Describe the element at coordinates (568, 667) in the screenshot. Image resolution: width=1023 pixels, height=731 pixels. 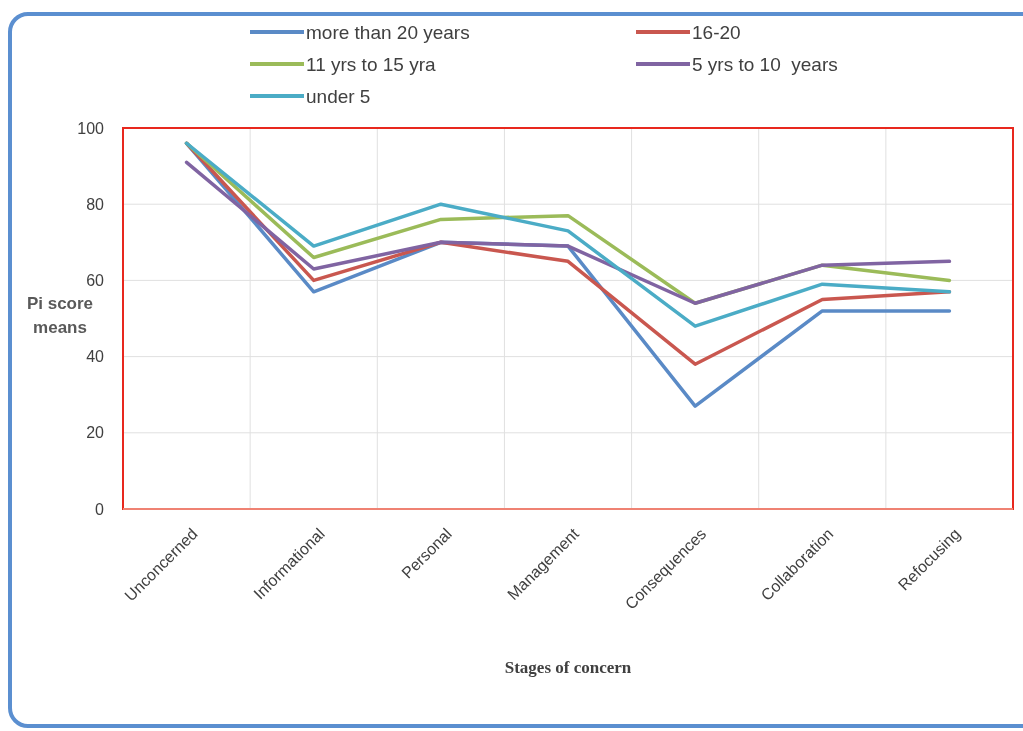
I see `x-axis-title: Stages of concern` at that location.